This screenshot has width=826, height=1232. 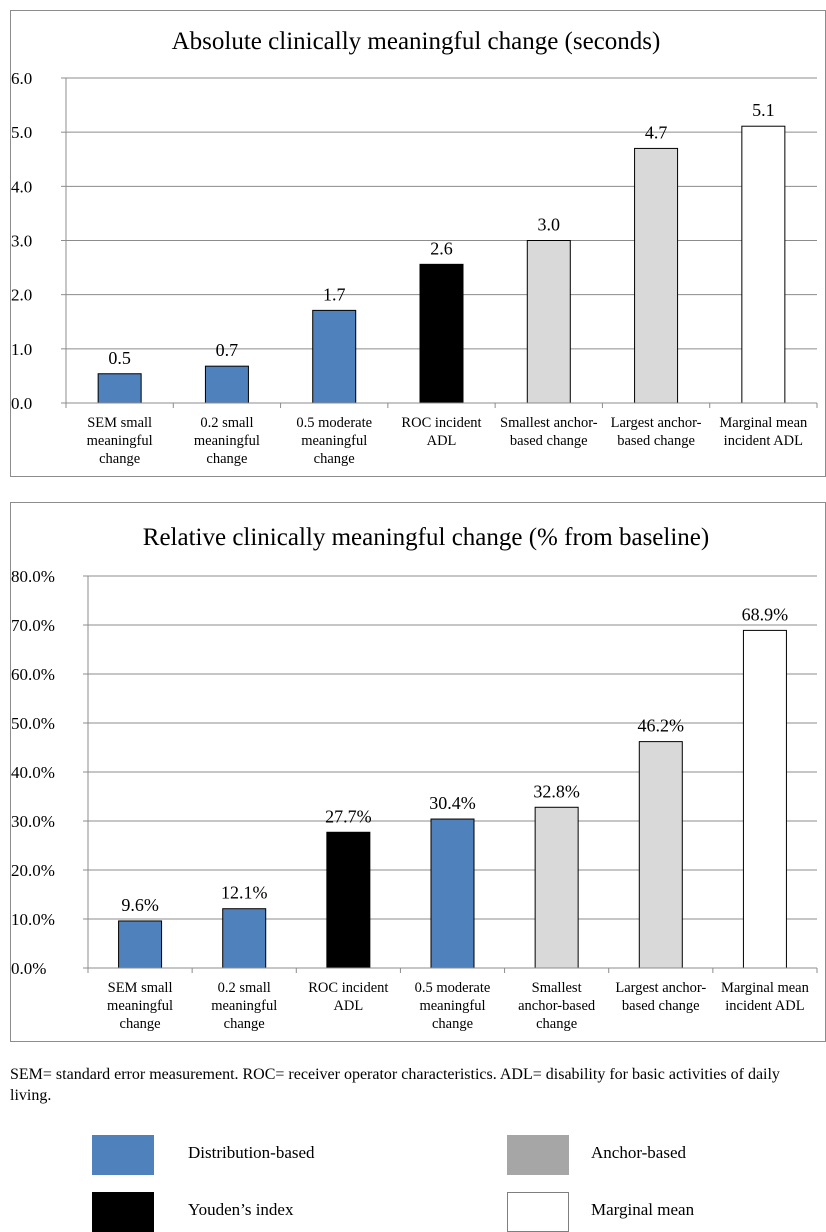 I want to click on y-tick-label: 50.0%, so click(x=33, y=723).